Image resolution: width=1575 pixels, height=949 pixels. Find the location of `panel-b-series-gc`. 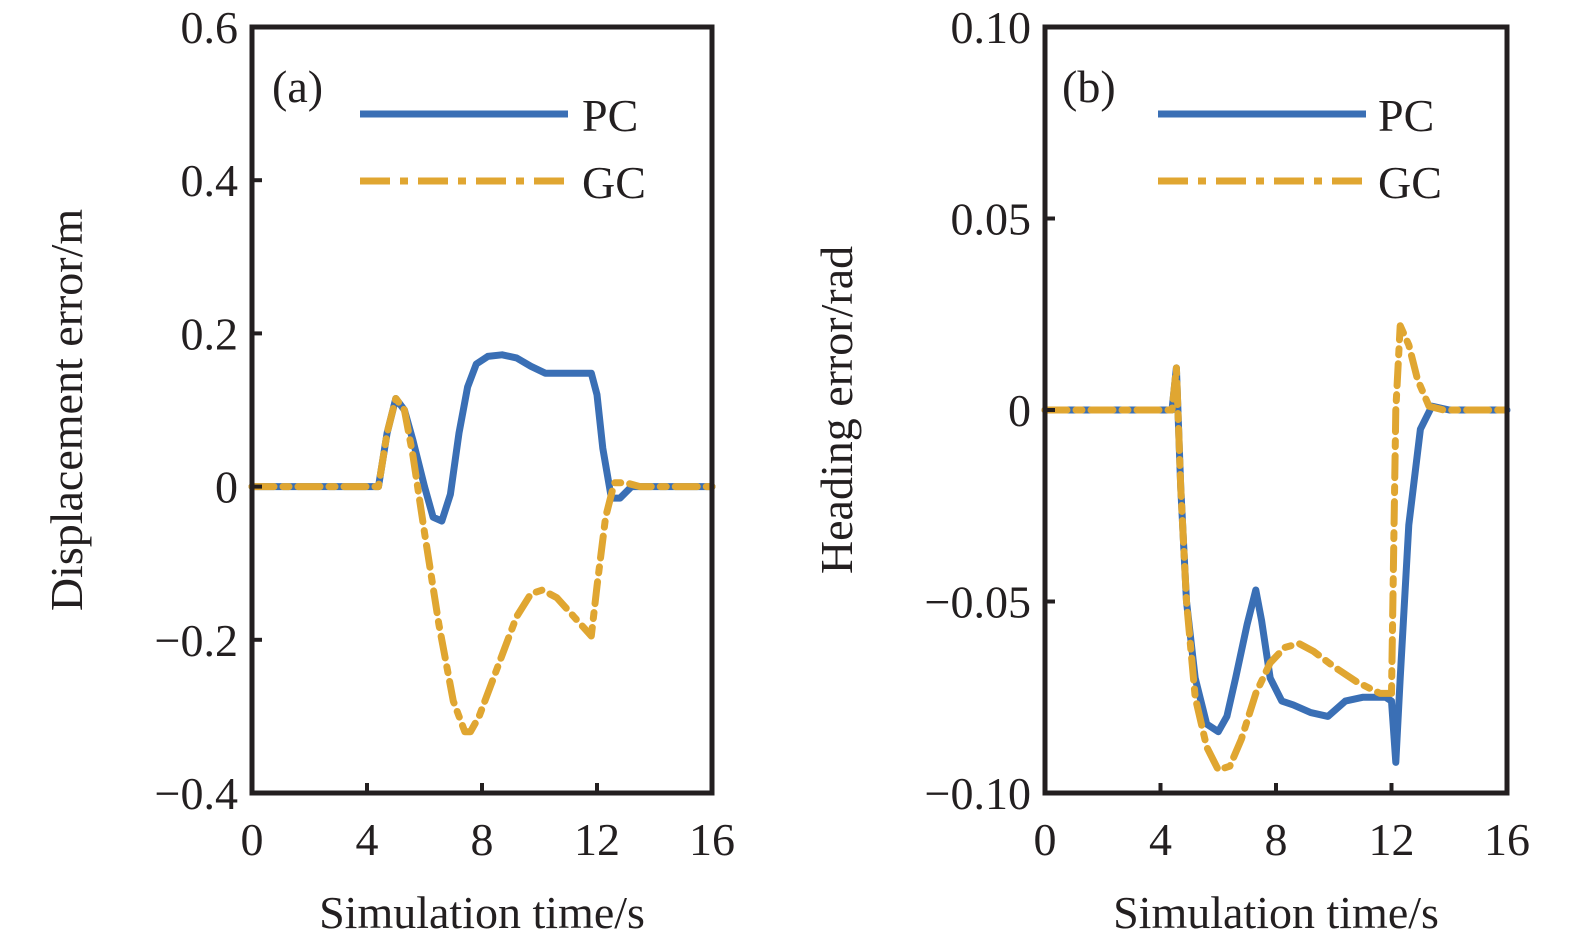

panel-b-series-gc is located at coordinates (1276, 548).